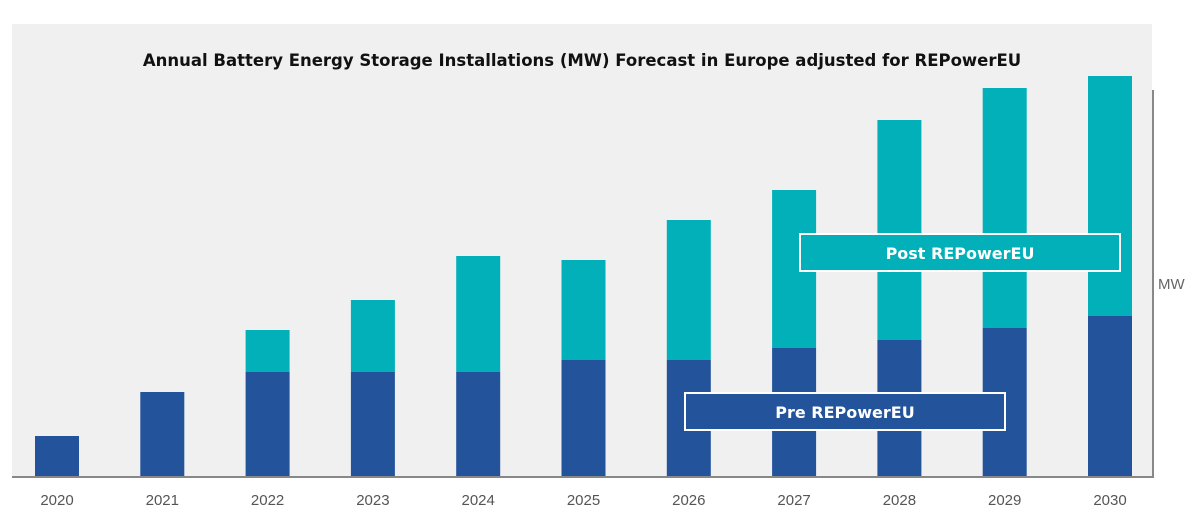  I want to click on bar-post-repowereu-2028, so click(899, 230).